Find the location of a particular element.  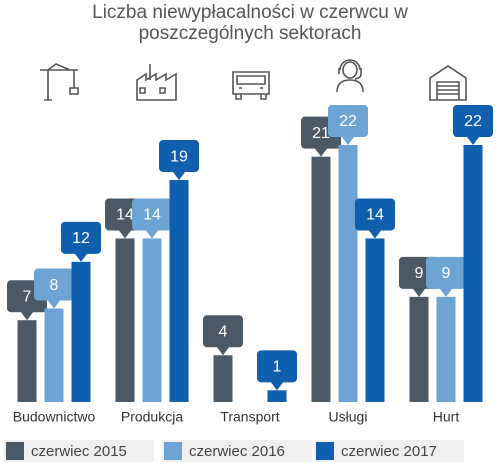

data-label: 1 is located at coordinates (277, 370).